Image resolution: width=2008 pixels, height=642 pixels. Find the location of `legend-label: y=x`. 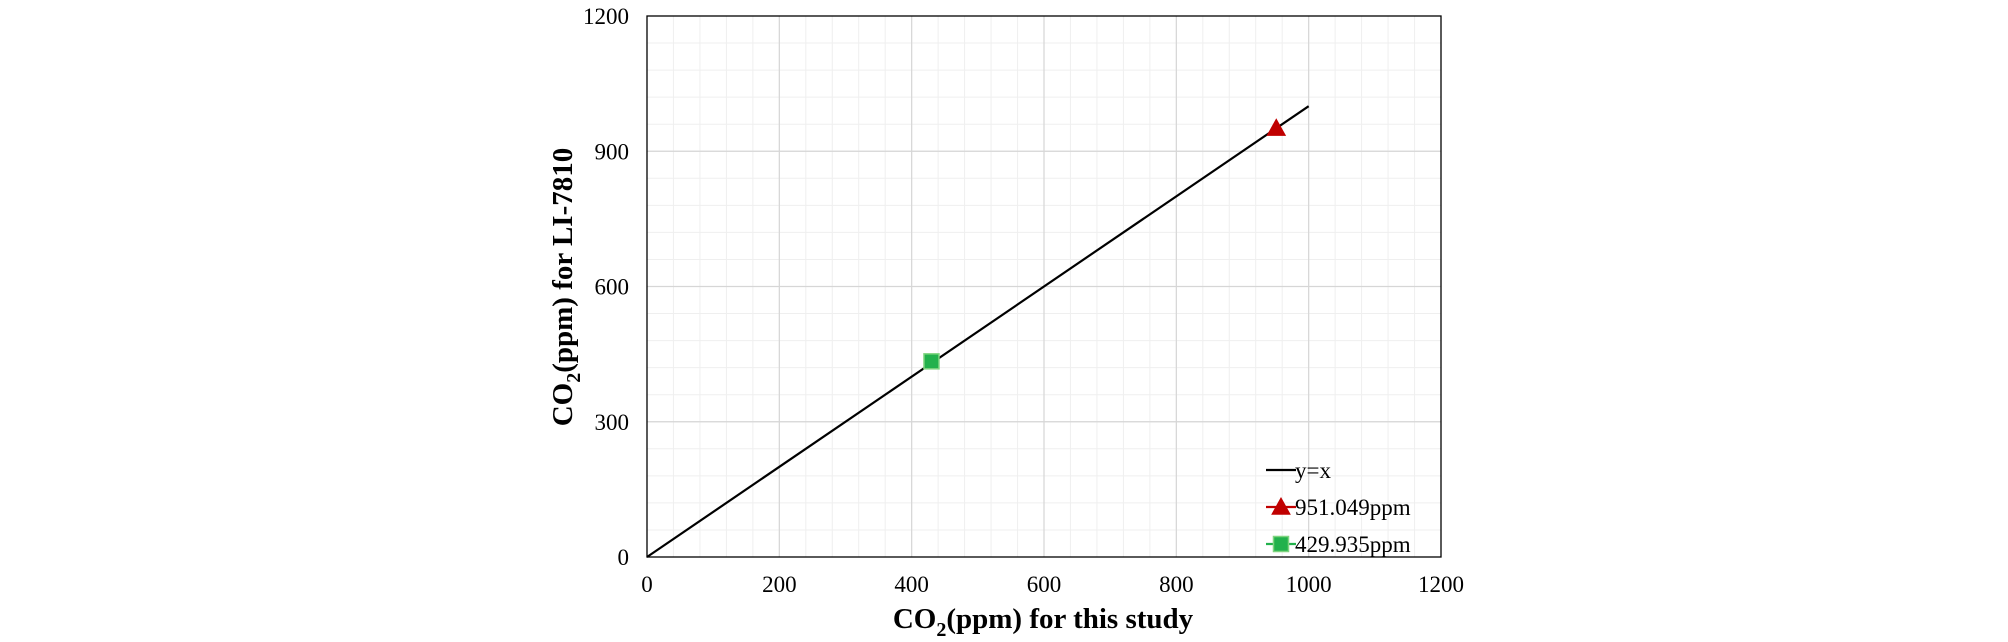

legend-label: y=x is located at coordinates (1313, 470).